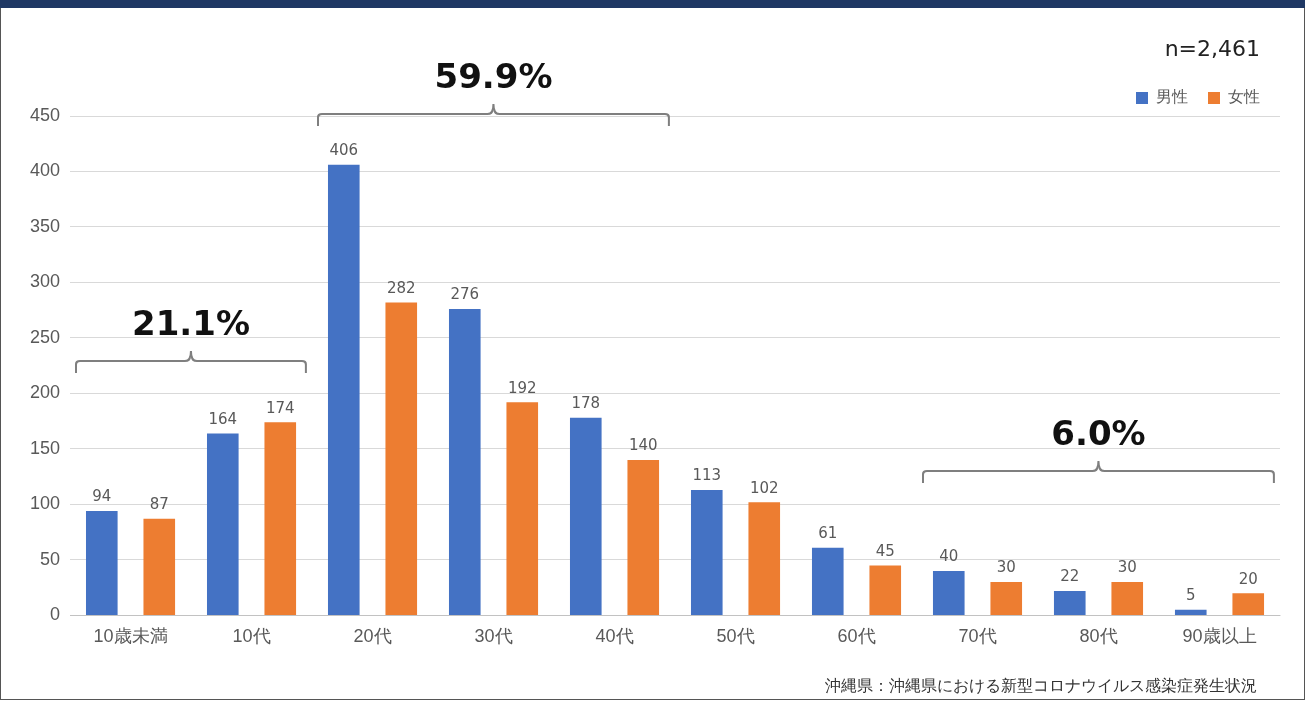 This screenshot has width=1305, height=701. Describe the element at coordinates (45, 170) in the screenshot. I see `y-tick-label: 400` at that location.